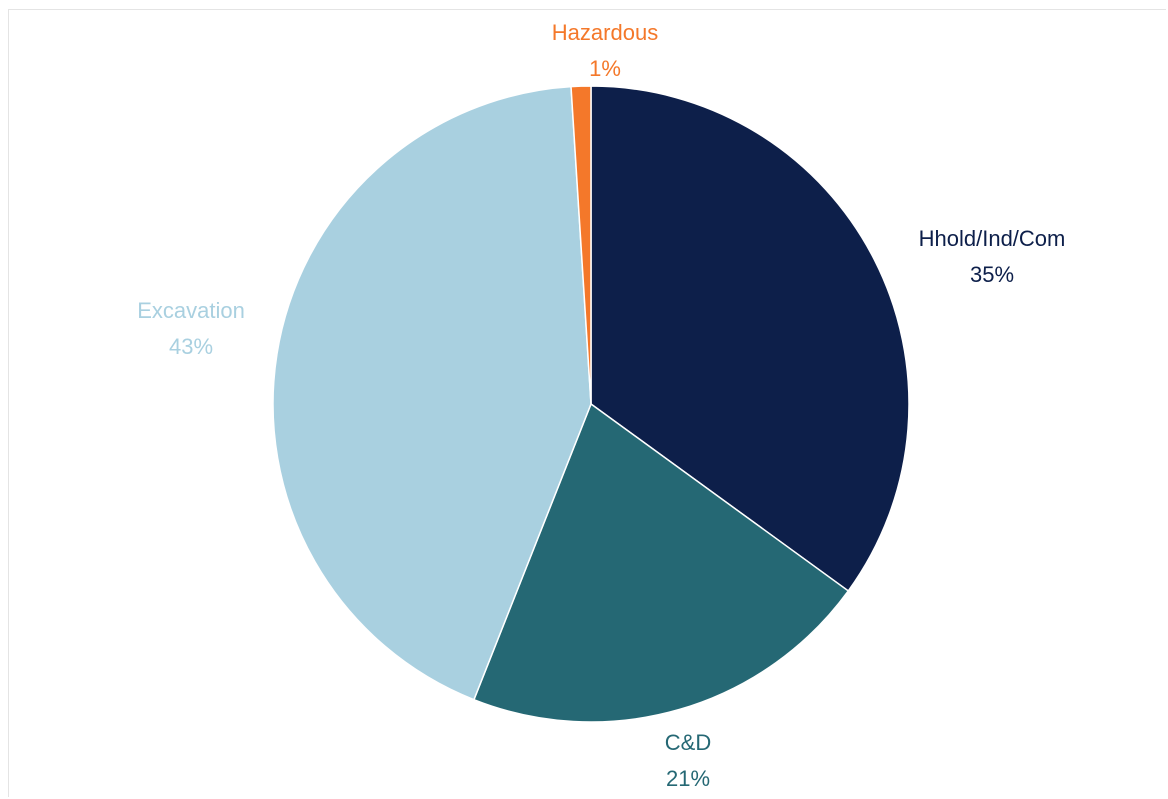 The image size is (1168, 799). What do you see at coordinates (581, 245) in the screenshot?
I see `pie-slice-hazardous` at bounding box center [581, 245].